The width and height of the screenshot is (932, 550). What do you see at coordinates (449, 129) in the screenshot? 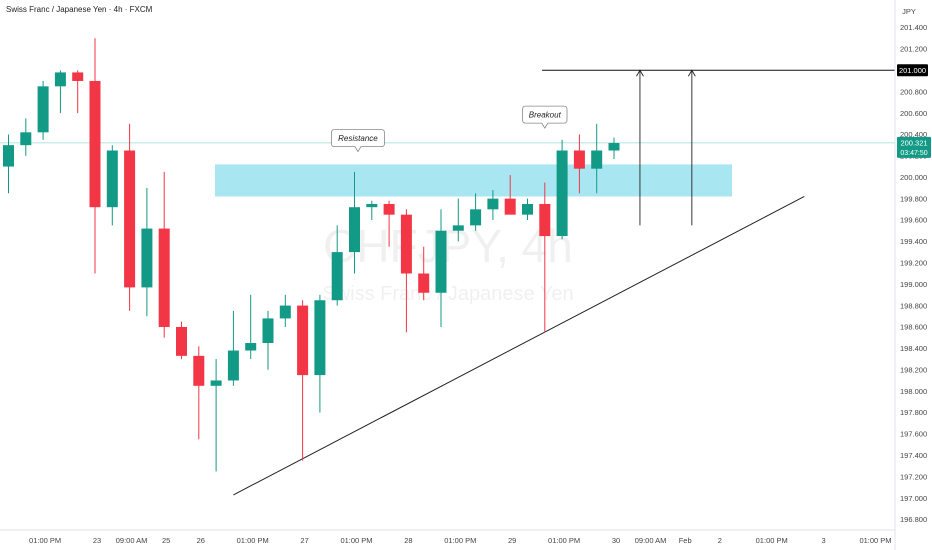
I see `annotations: Resistance Breakout` at bounding box center [449, 129].